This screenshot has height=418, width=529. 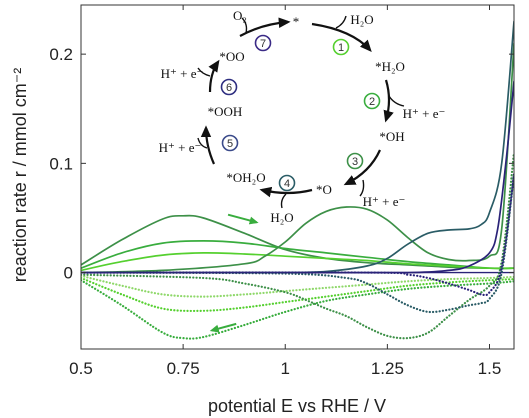 What do you see at coordinates (390, 66) in the screenshot?
I see `species-h2o: *H₂O` at bounding box center [390, 66].